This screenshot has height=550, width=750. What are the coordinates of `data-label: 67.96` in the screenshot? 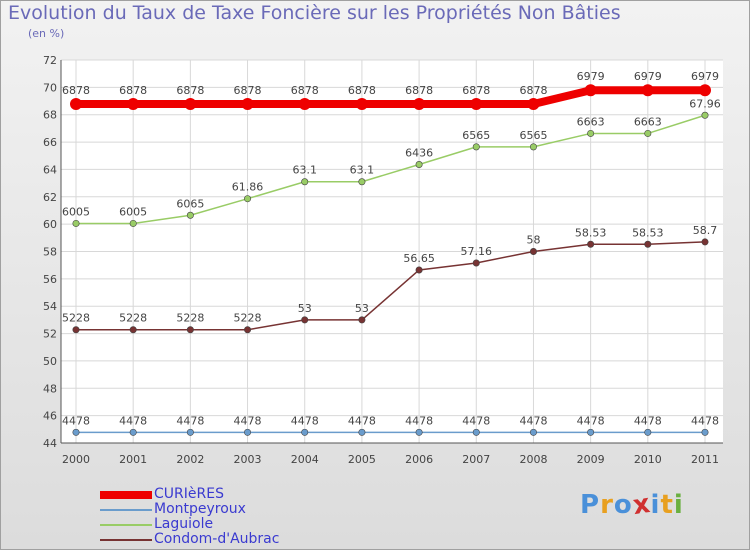 It's located at (705, 103).